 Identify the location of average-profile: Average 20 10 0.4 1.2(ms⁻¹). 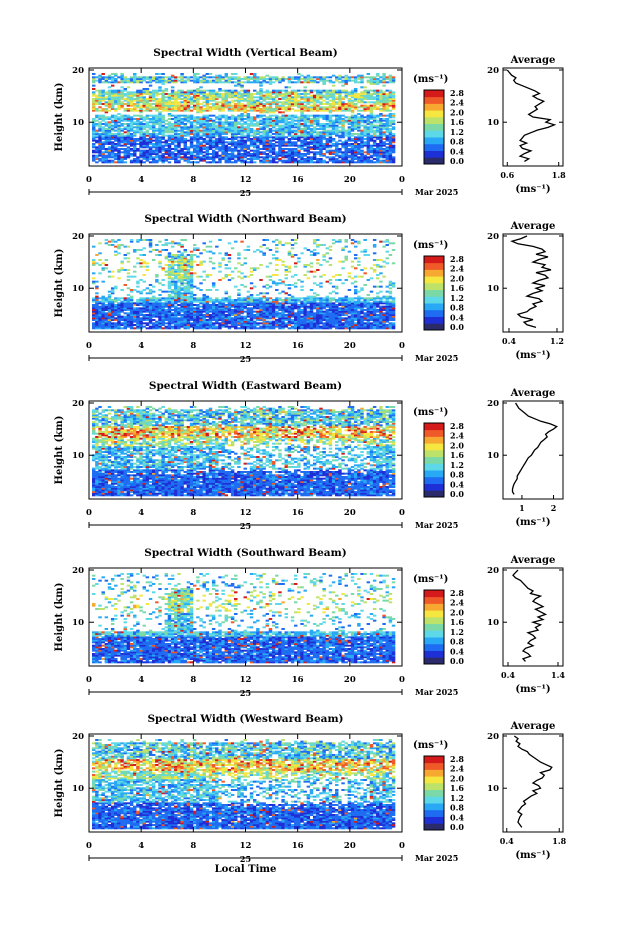
(525, 291).